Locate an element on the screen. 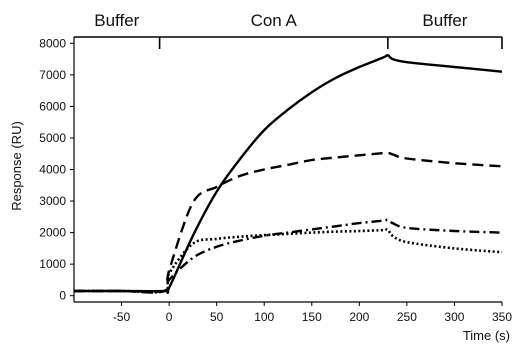  x-axis-title: Time (s) is located at coordinates (486, 335).